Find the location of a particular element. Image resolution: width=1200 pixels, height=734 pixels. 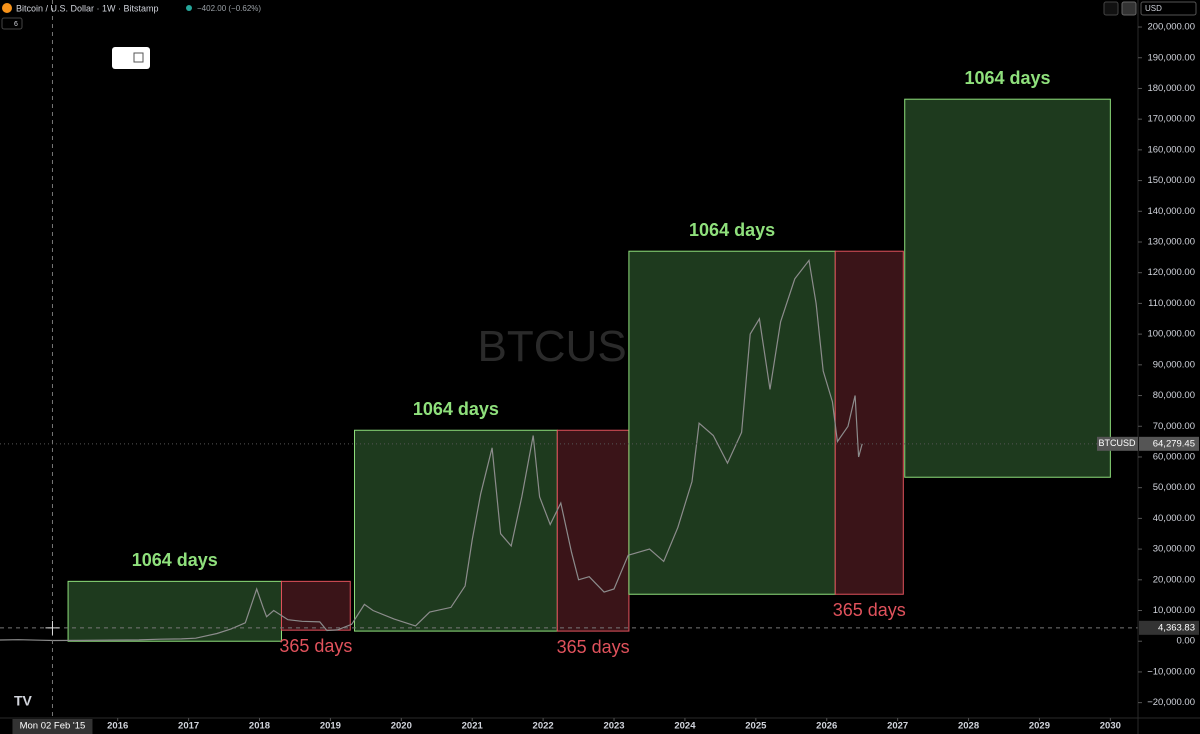

x-tick-label: 2024 is located at coordinates (685, 726).